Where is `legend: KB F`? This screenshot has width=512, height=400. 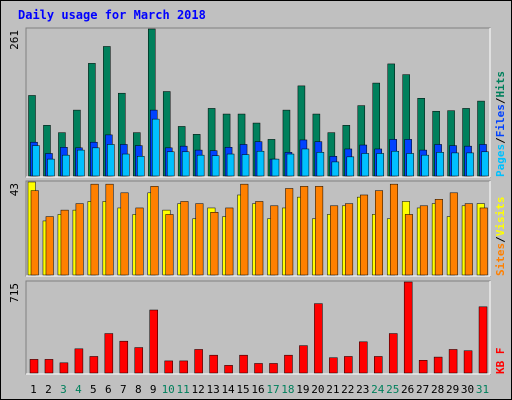 legend: KB F is located at coordinates (500, 361).